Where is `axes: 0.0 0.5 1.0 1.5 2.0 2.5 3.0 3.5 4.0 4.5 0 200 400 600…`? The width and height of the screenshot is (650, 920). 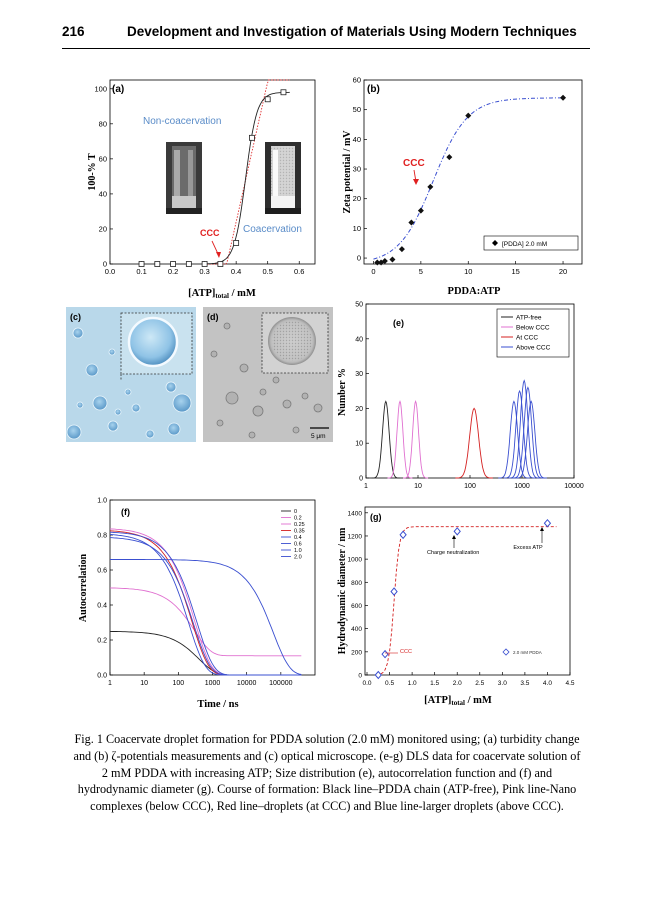
axes: 0.0 0.5 1.0 1.5 2.0 2.5 3.0 3.5 4.0 4.5 0 200 400 600… is located at coordinates (461, 598).